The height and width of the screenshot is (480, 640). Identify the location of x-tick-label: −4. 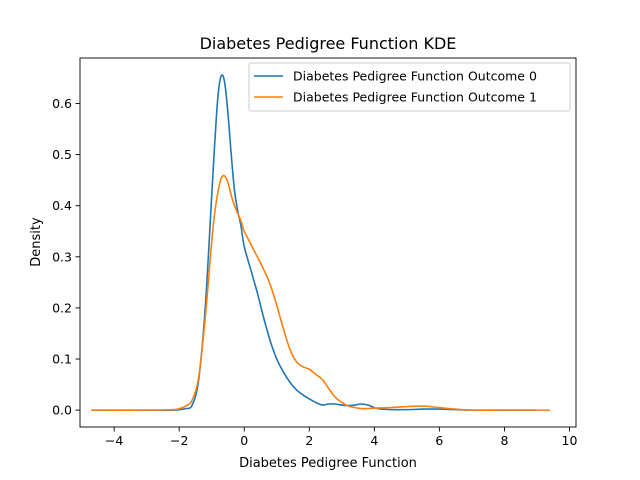
(114, 440).